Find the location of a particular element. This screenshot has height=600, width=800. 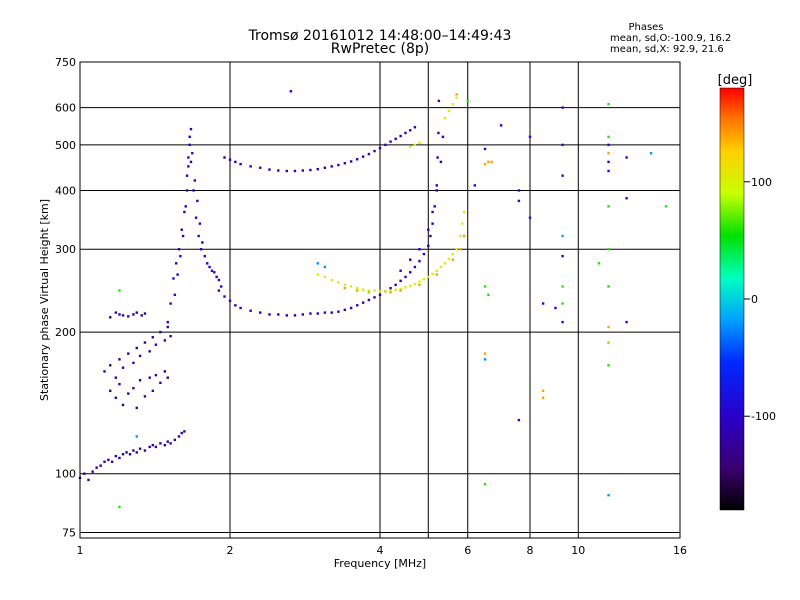

y-tick-label: 300 is located at coordinates (65, 249).